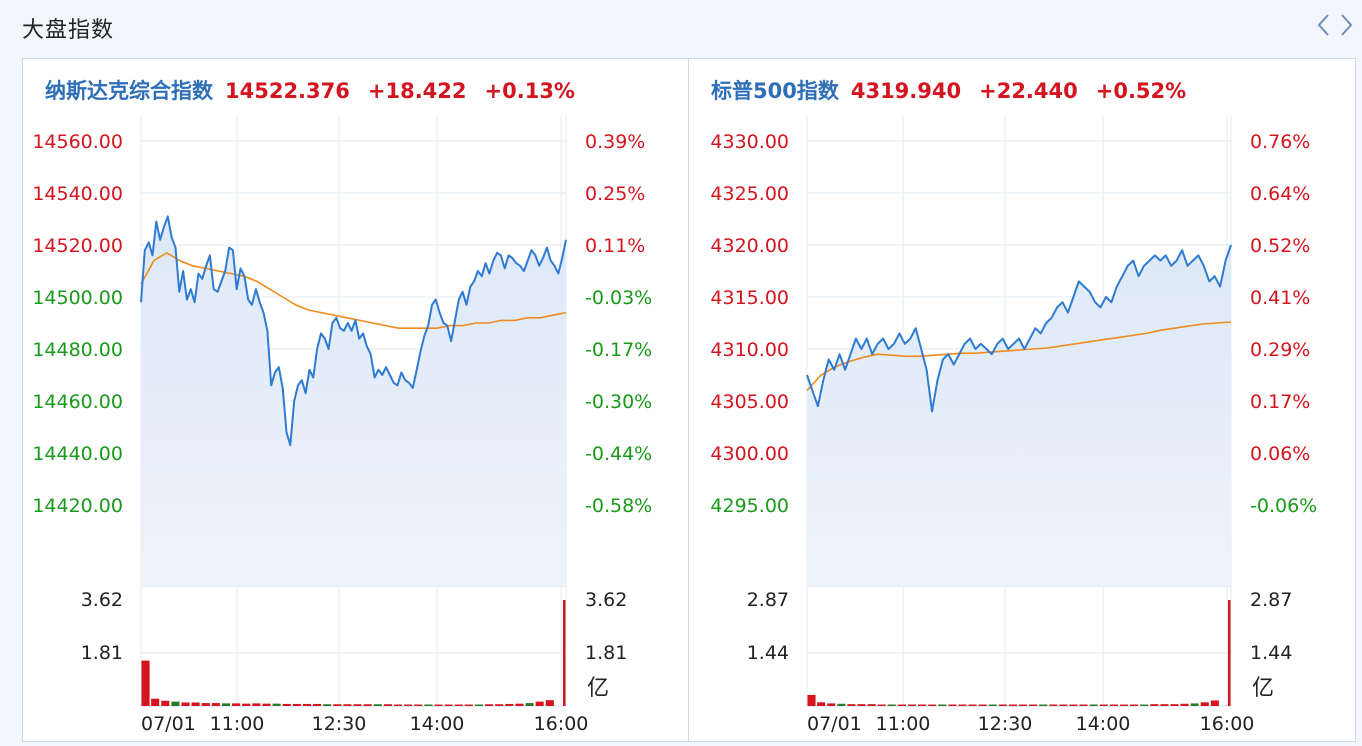 The width and height of the screenshot is (1362, 746). What do you see at coordinates (1263, 688) in the screenshot?
I see `volume-unit-label: 亿` at bounding box center [1263, 688].